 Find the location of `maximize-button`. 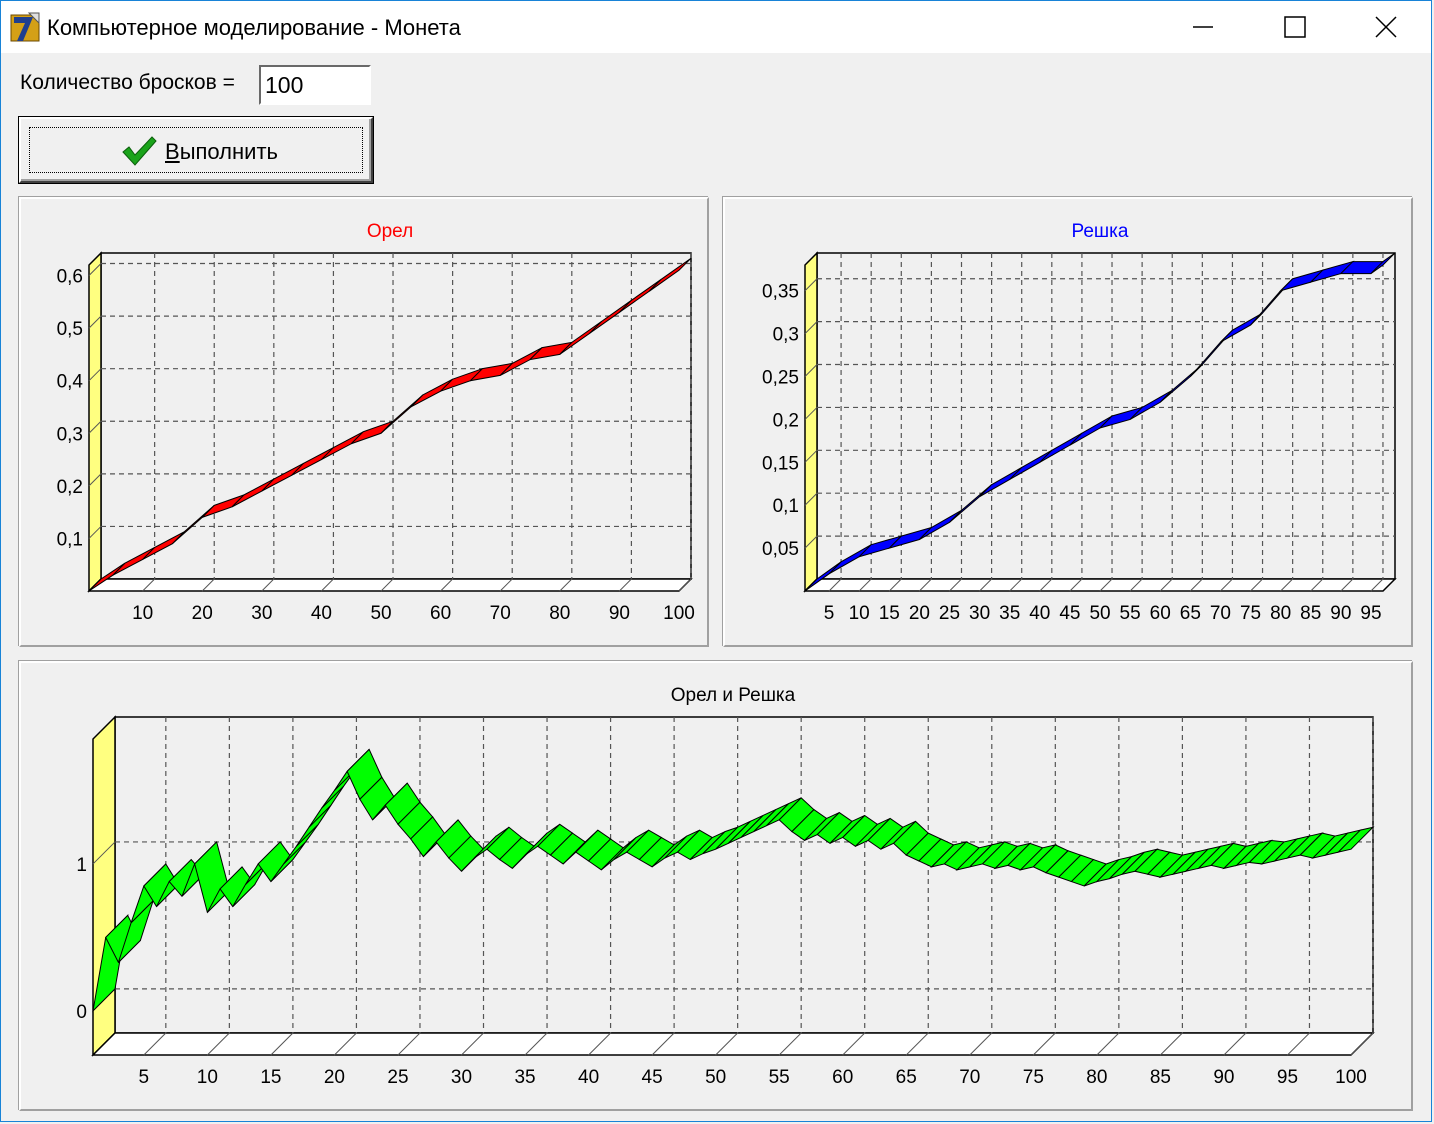

maximize-button is located at coordinates (1295, 27).